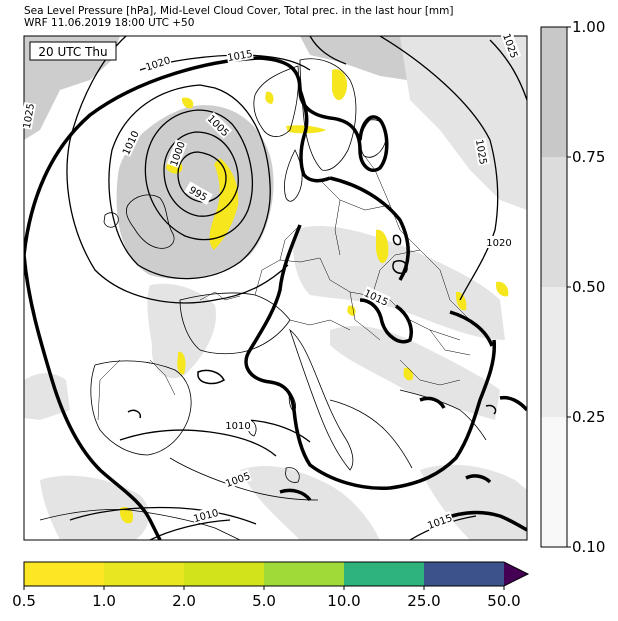  What do you see at coordinates (344, 601) in the screenshot?
I see `precip-colorbar-tick-label: 10.0` at bounding box center [344, 601].